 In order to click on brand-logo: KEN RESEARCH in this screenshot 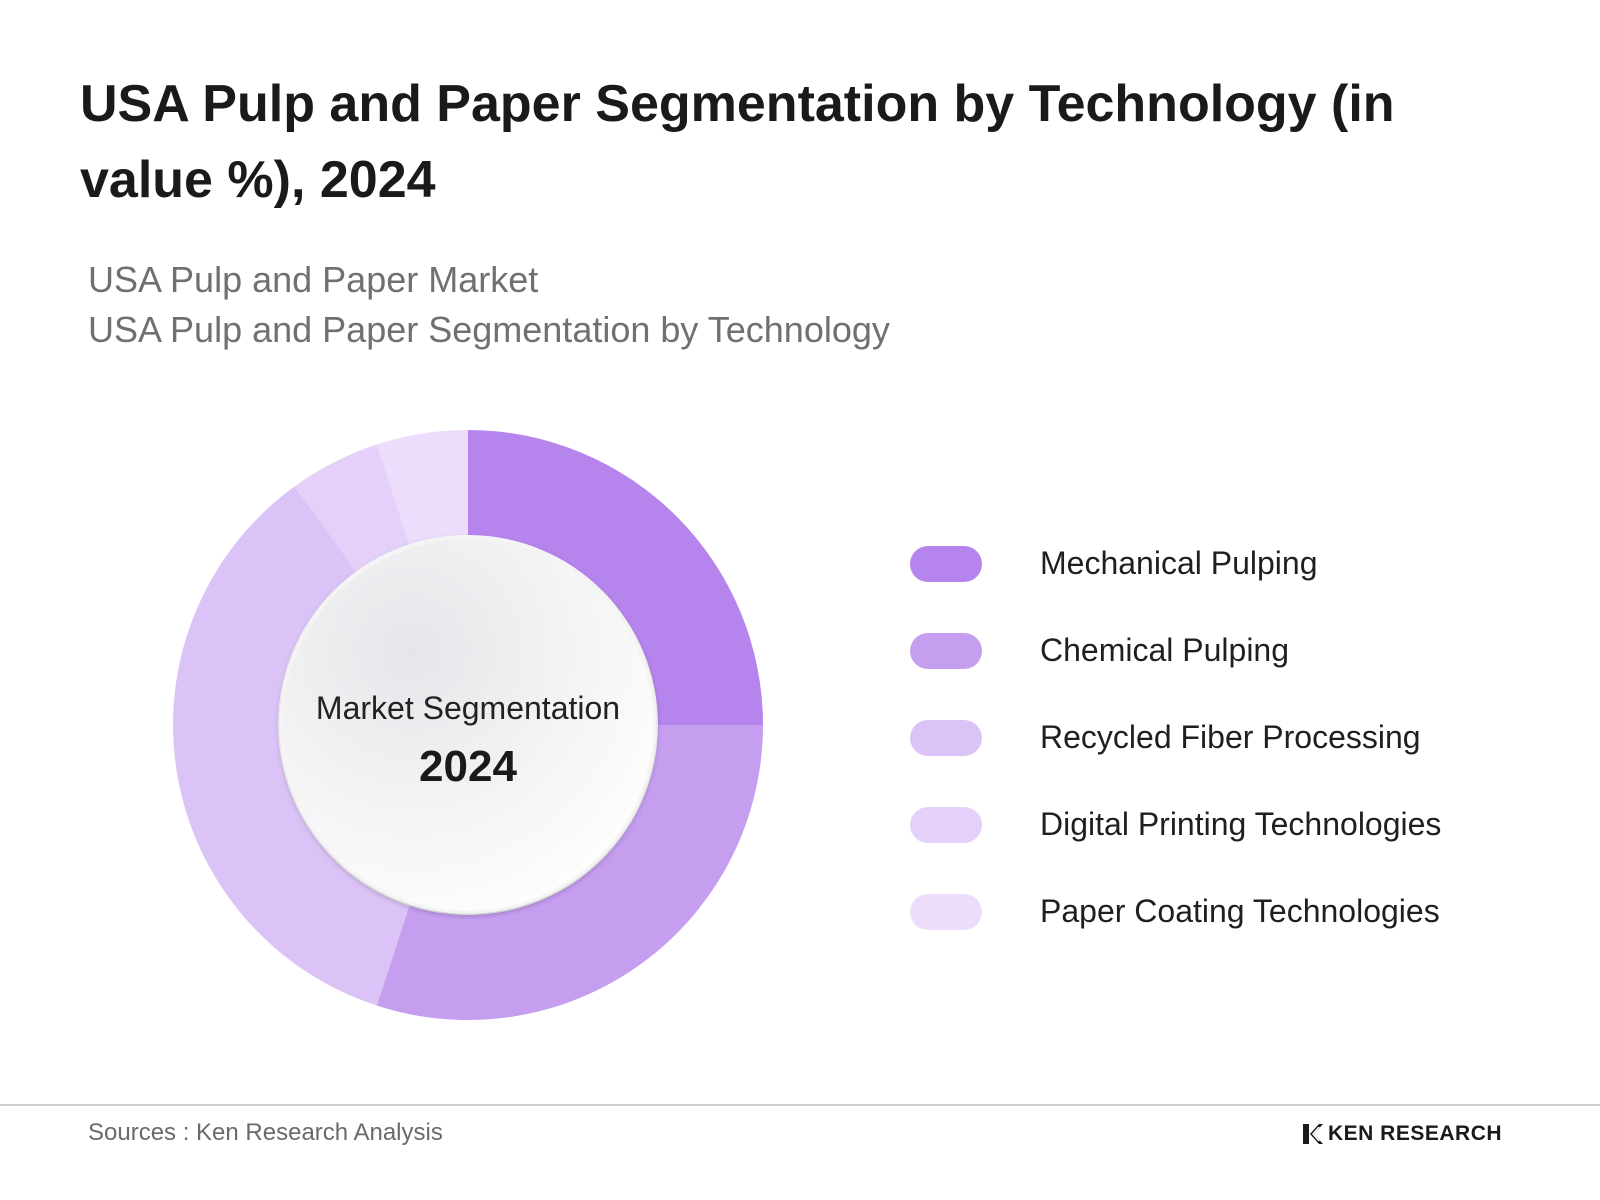, I will do `click(1401, 1134)`.